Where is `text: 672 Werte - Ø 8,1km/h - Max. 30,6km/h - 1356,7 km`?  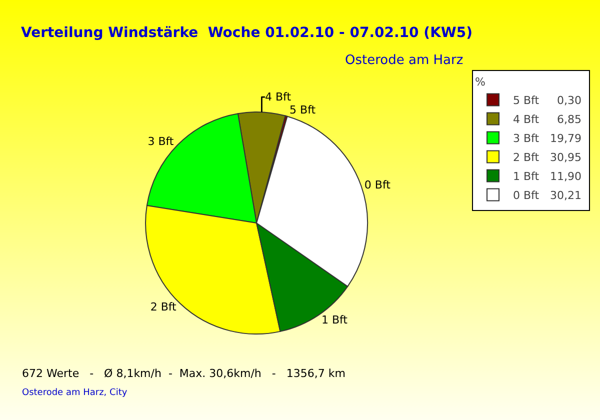 text: 672 Werte - Ø 8,1km/h - Max. 30,6km/h - 1356,7 km is located at coordinates (184, 373).